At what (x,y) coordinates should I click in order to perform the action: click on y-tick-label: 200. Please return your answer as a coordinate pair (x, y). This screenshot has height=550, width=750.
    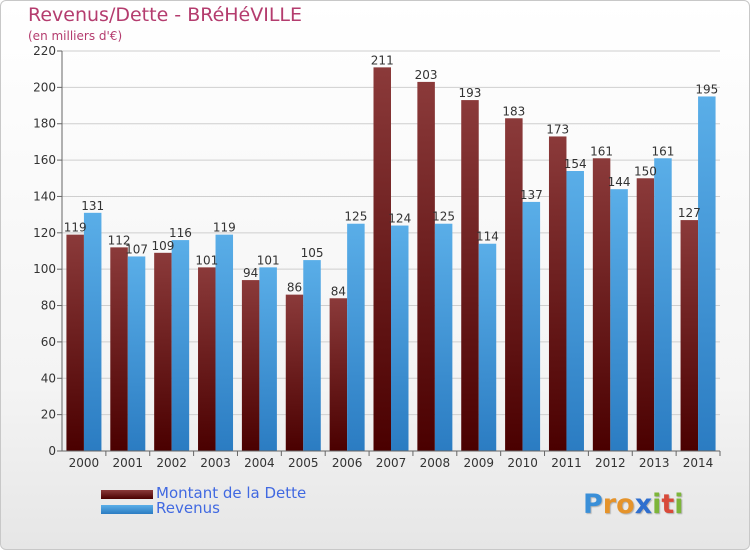
    Looking at the image, I should click on (44, 87).